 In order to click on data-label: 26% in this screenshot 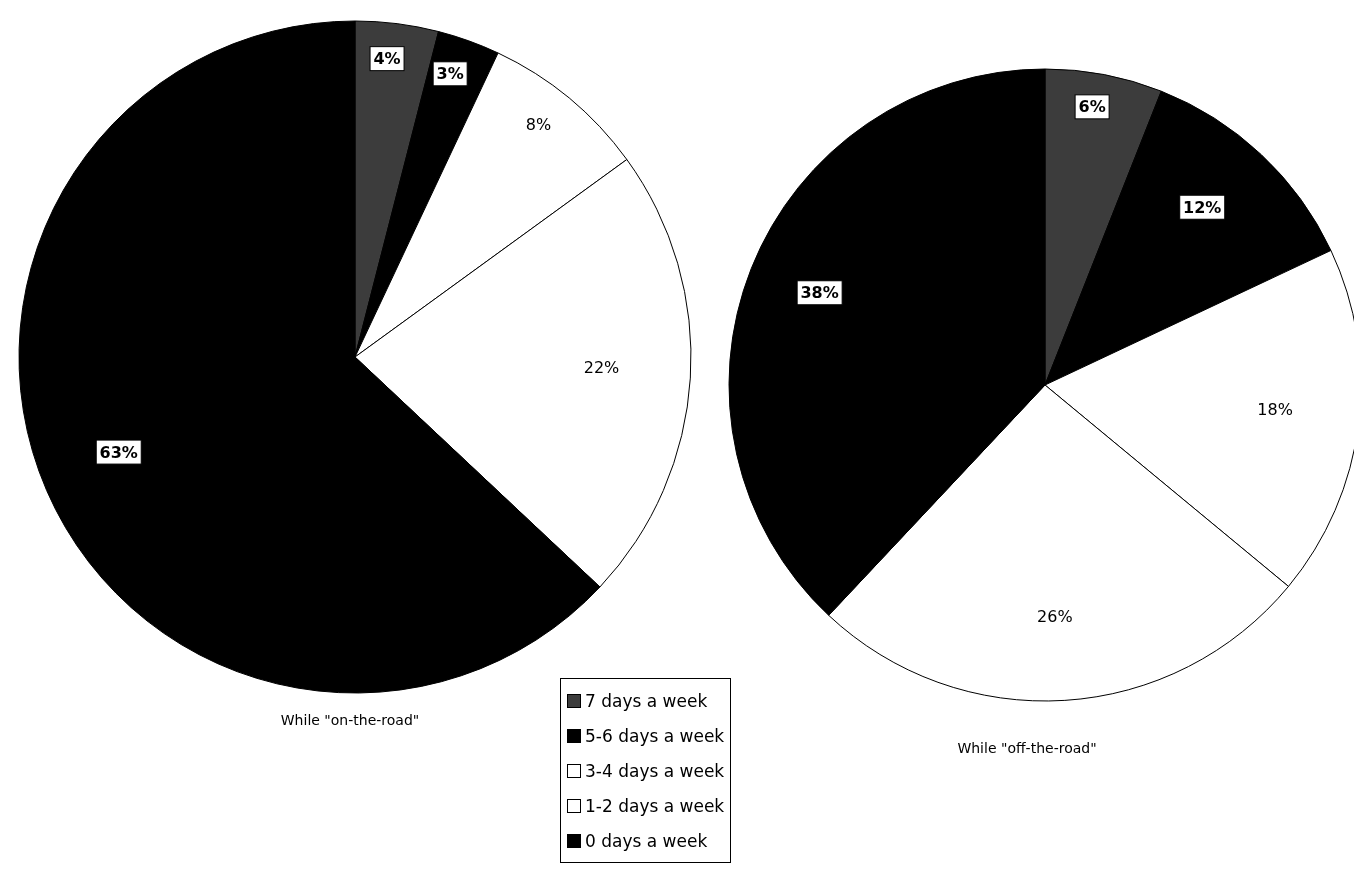, I will do `click(1055, 617)`.